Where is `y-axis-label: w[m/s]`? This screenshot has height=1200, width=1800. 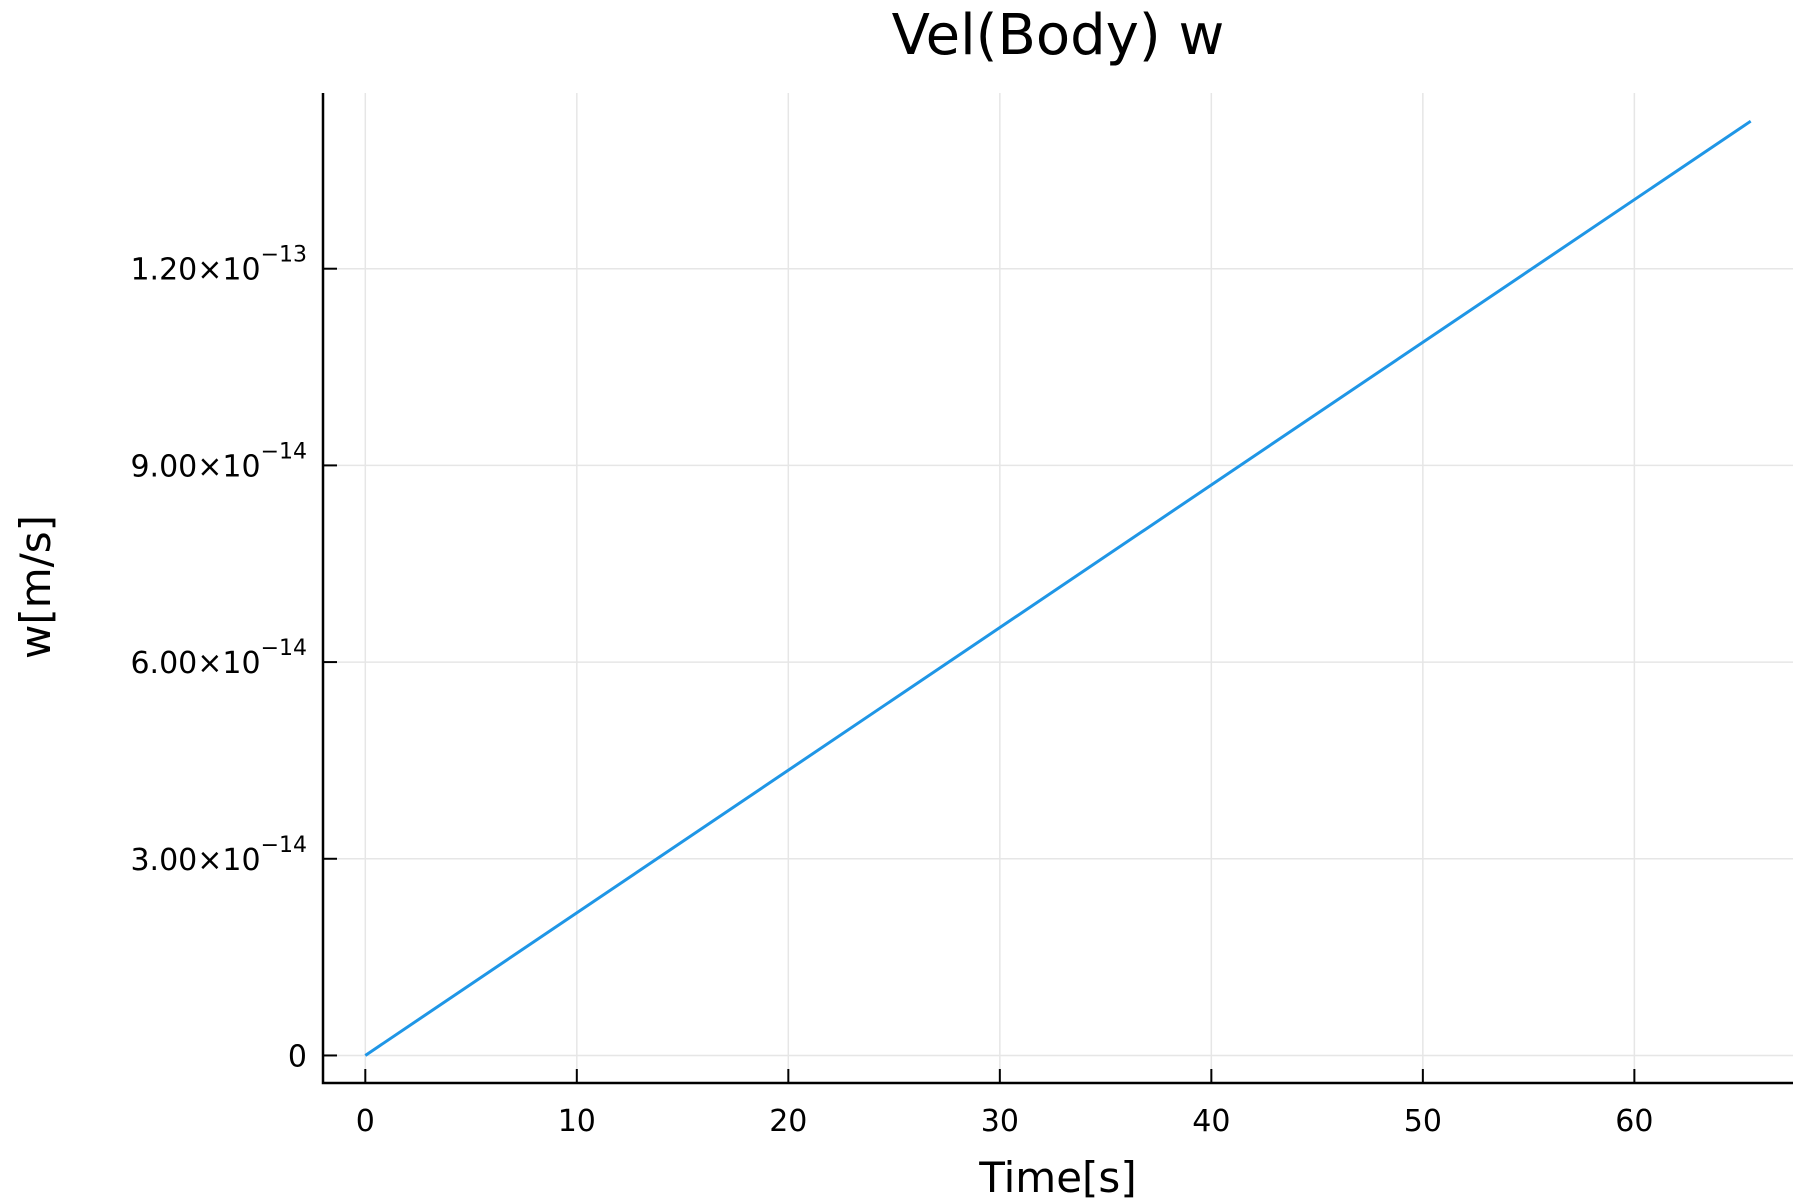
y-axis-label: w[m/s] is located at coordinates (35, 587).